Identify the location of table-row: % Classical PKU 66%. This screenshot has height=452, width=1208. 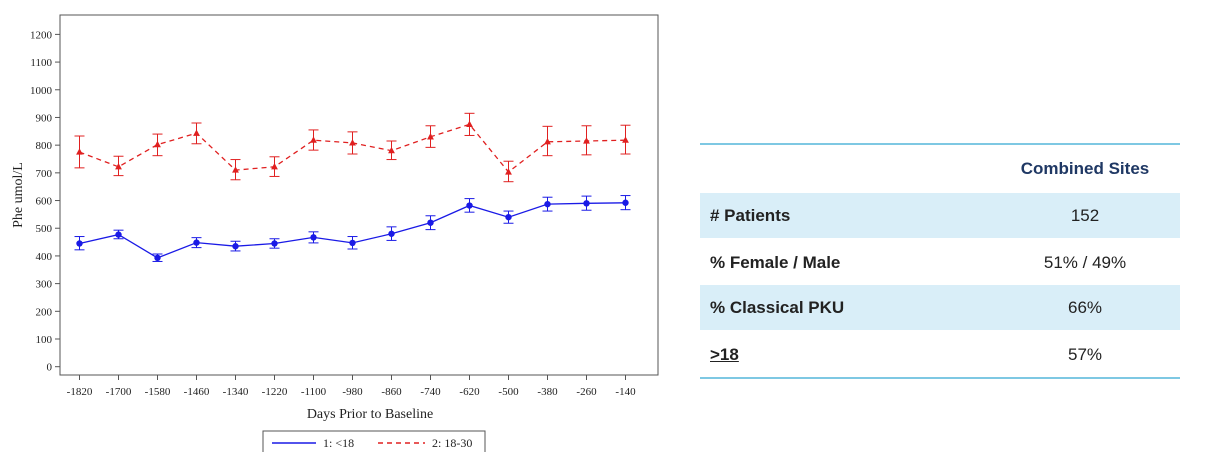
(940, 308).